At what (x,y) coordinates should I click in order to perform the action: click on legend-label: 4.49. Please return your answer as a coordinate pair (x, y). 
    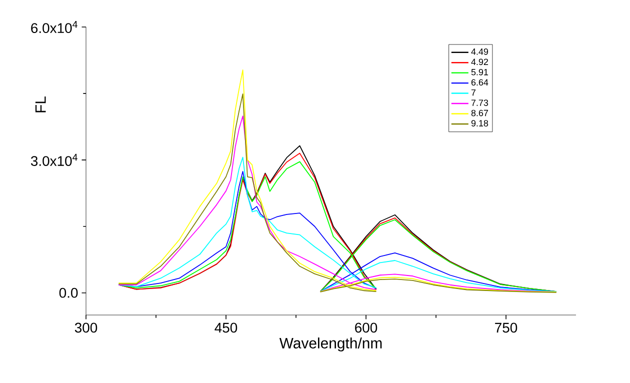
    Looking at the image, I should click on (479, 51).